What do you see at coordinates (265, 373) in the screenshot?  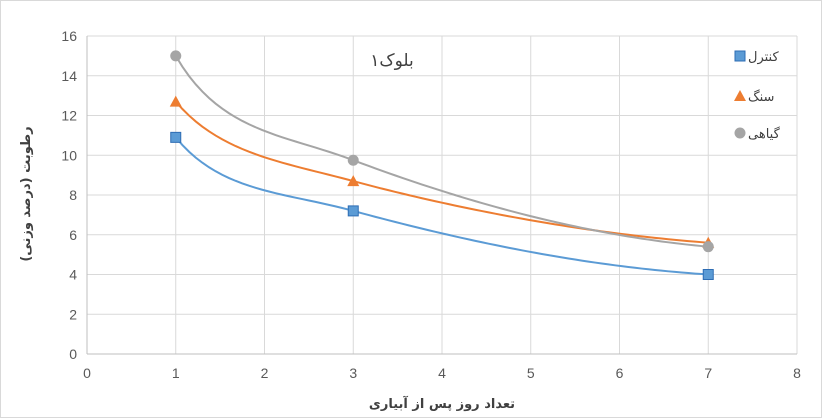 I see `x-tick-label: 2` at bounding box center [265, 373].